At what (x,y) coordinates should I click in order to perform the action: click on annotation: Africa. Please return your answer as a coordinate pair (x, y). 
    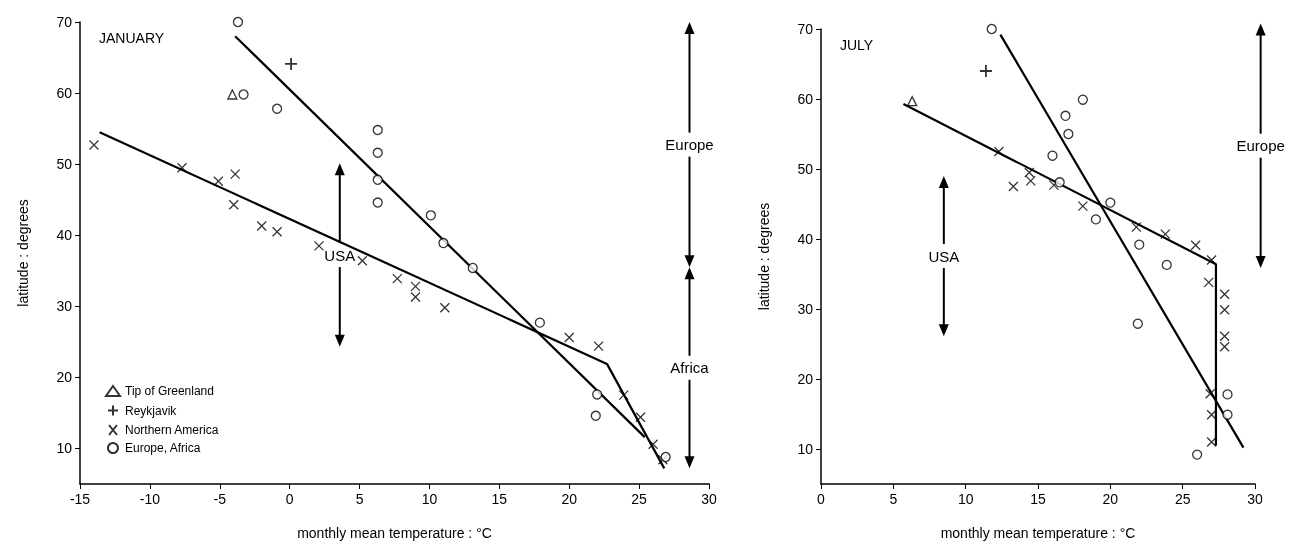
    Looking at the image, I should click on (690, 368).